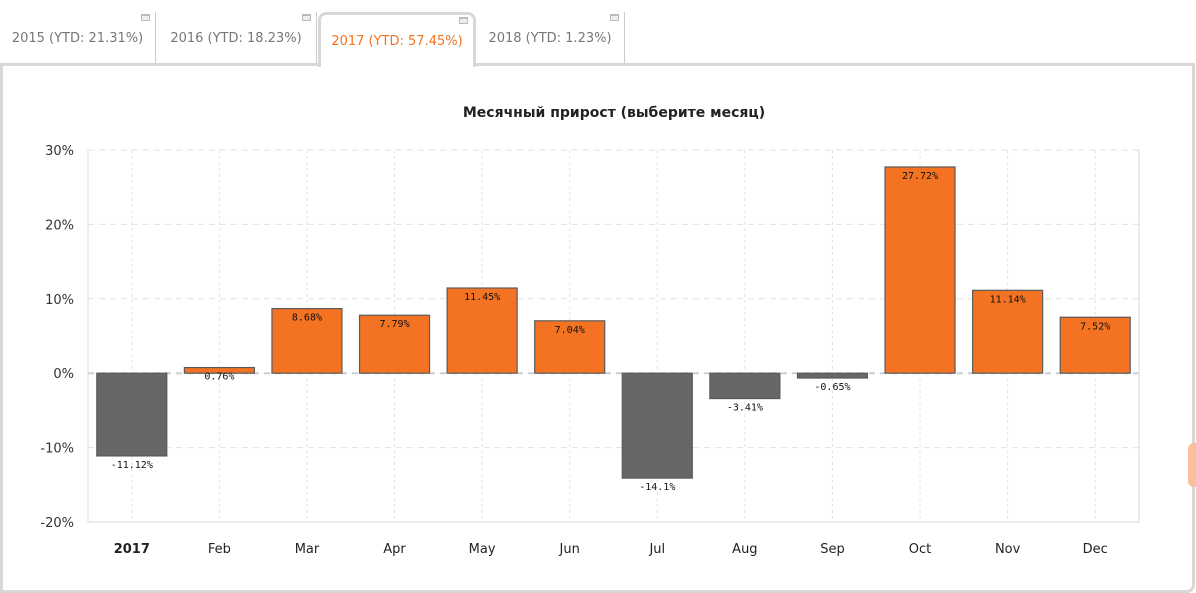 The height and width of the screenshot is (593, 1196). I want to click on data-label: 7.04%, so click(570, 330).